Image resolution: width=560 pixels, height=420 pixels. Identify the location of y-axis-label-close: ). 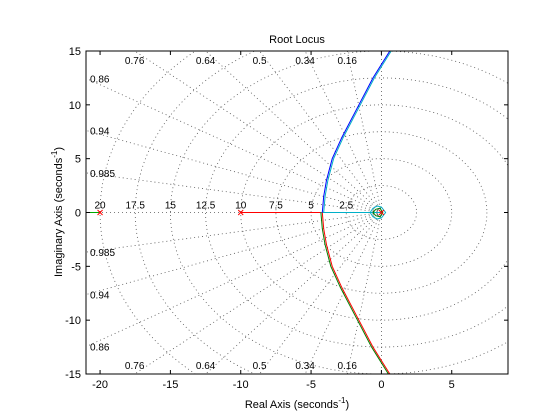
(59, 149).